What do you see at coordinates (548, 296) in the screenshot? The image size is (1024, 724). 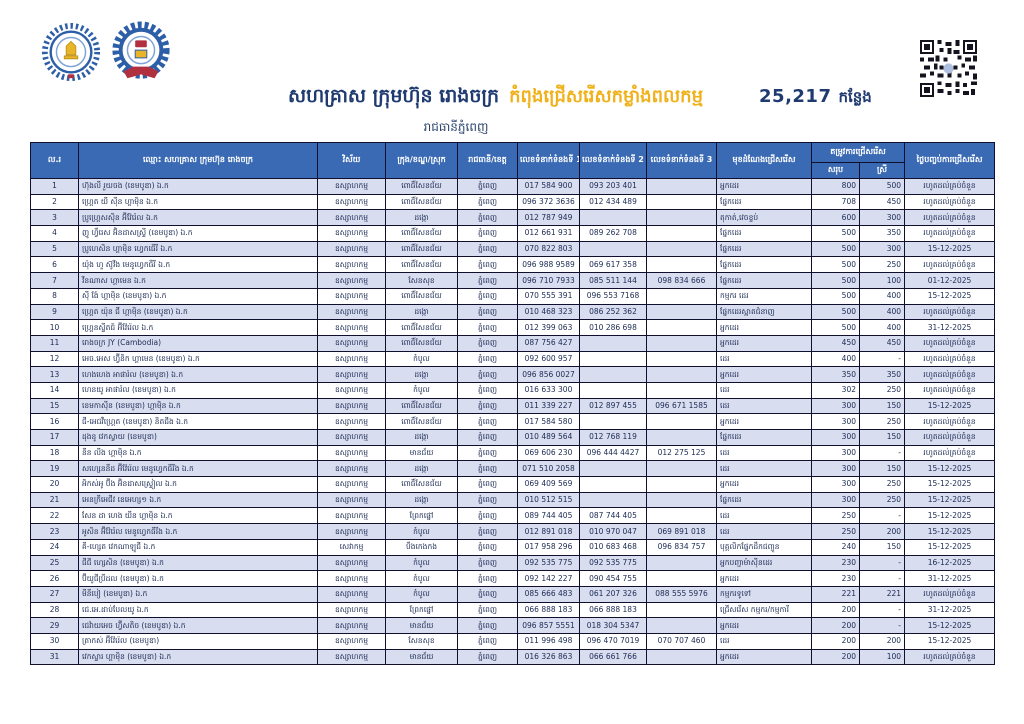 I see `contact-1: 070 555 391` at bounding box center [548, 296].